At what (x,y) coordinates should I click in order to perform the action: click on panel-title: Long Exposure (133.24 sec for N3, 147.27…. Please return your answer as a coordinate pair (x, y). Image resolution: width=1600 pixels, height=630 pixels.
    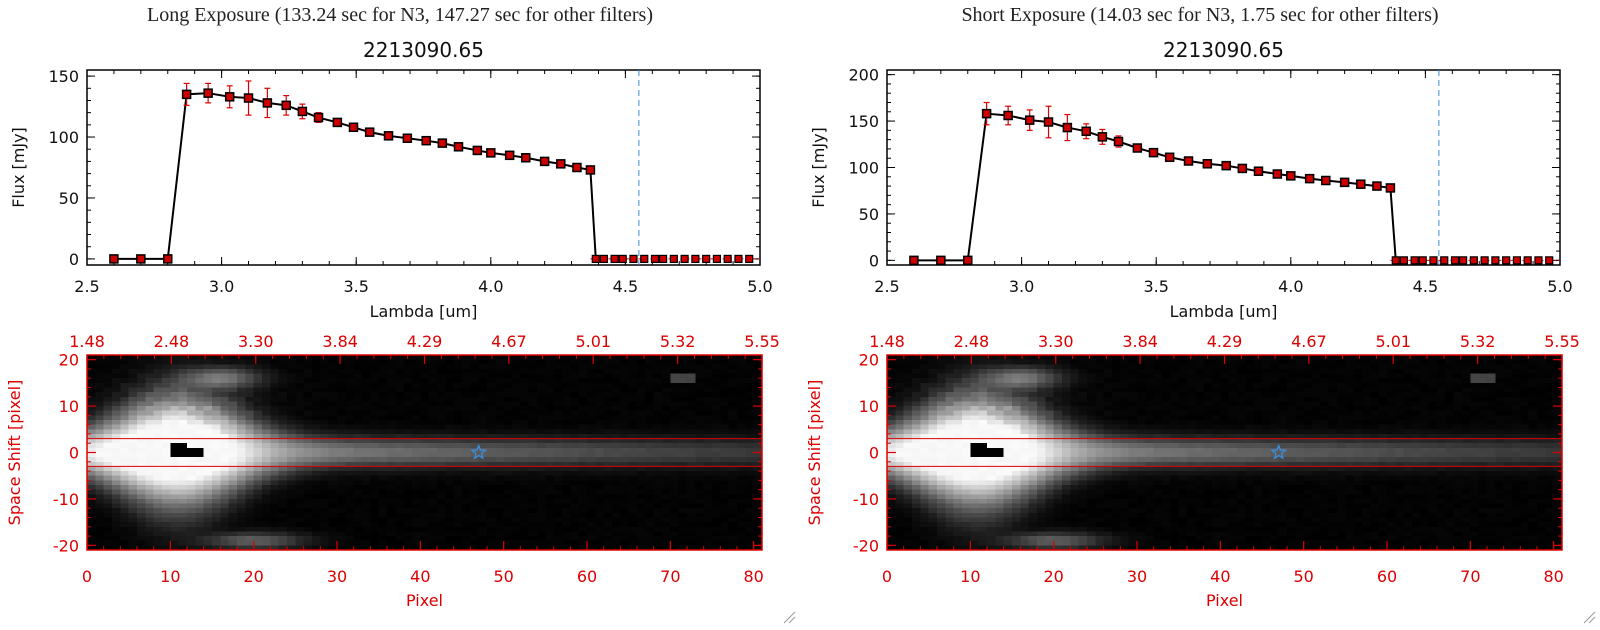
    Looking at the image, I should click on (400, 15).